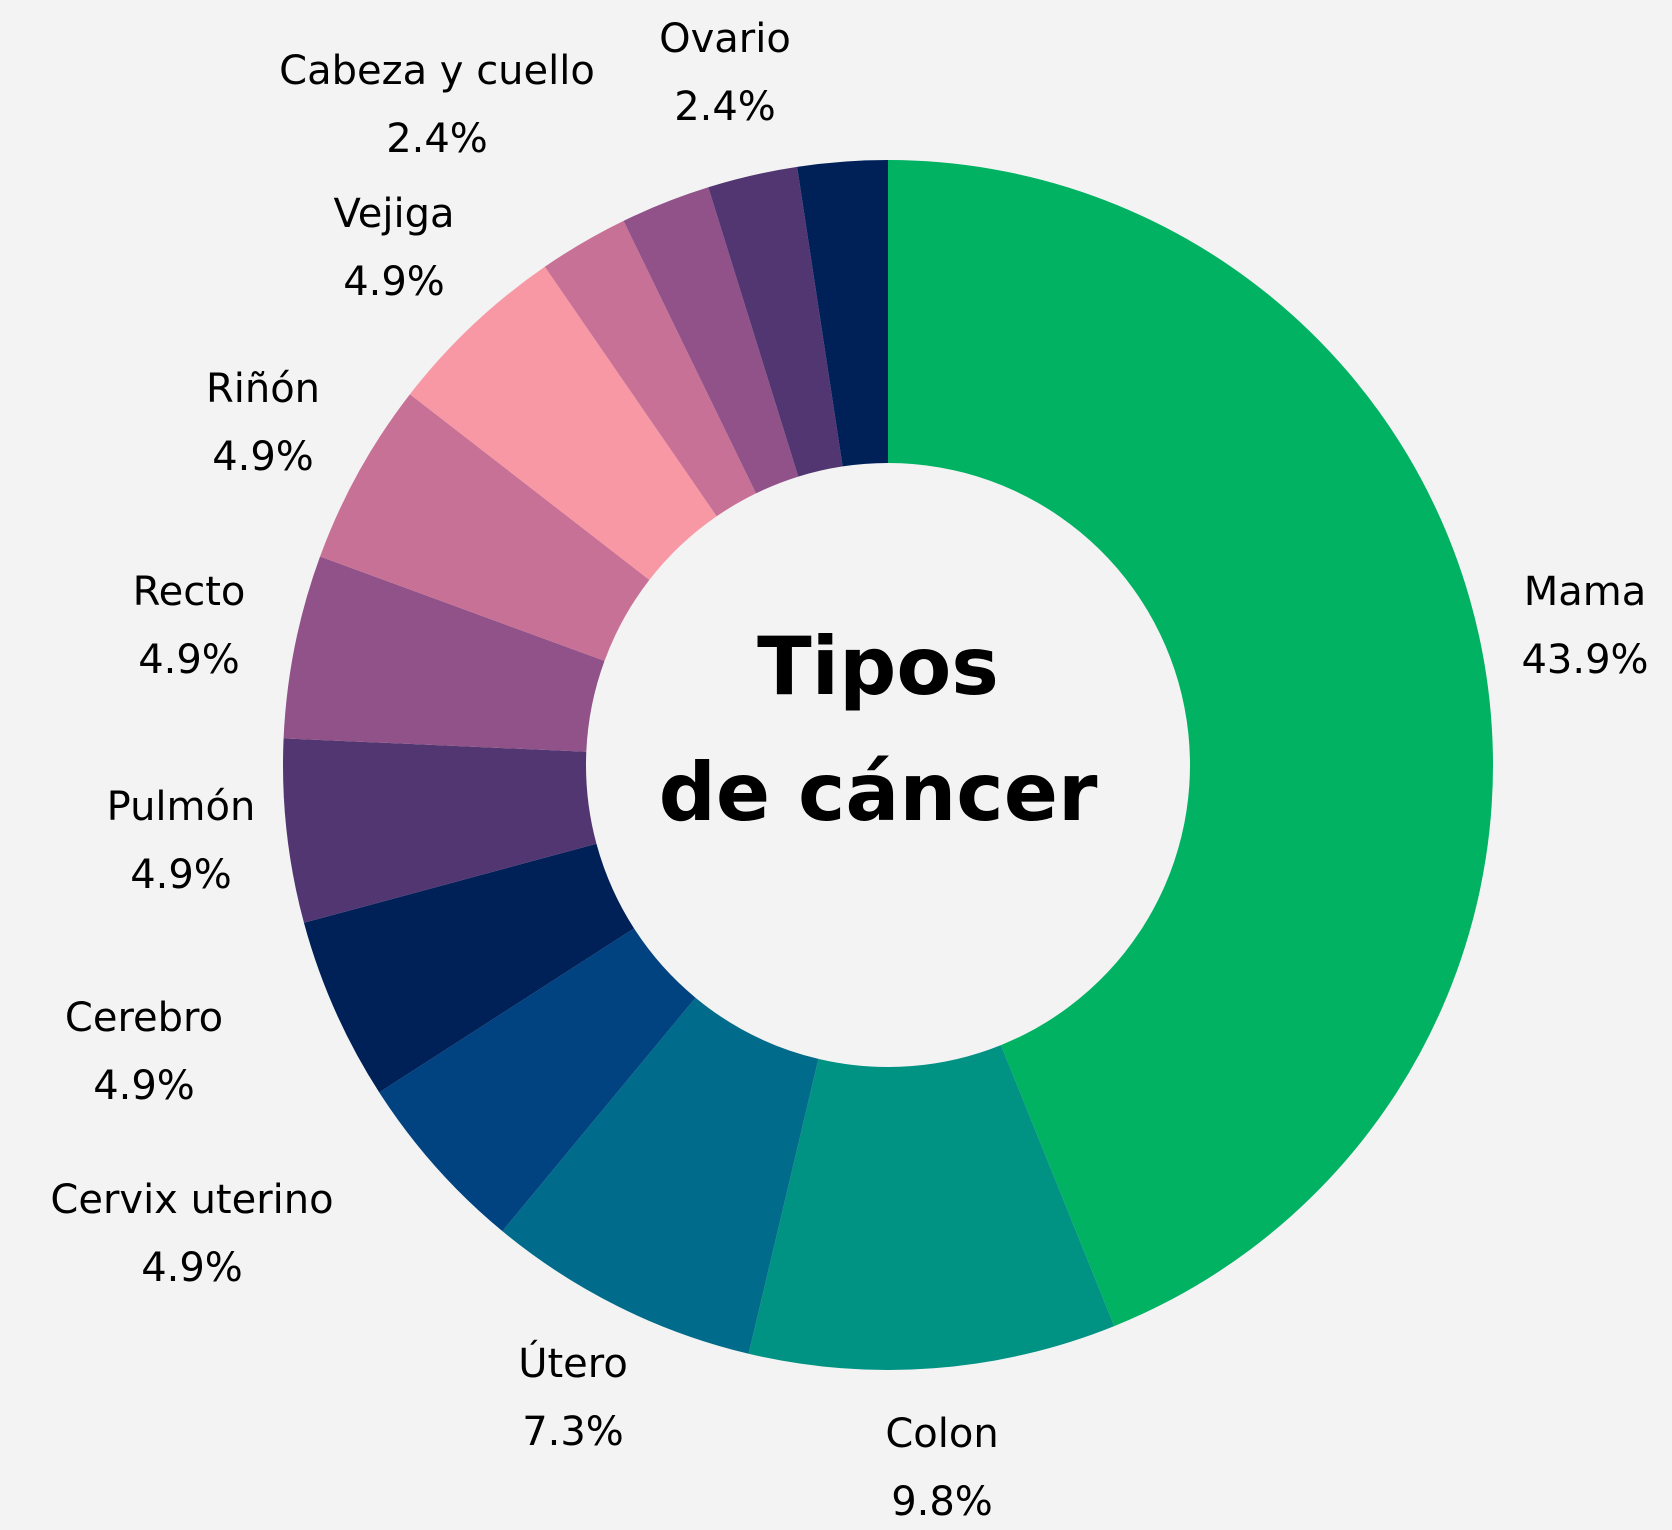 The image size is (1672, 1530). I want to click on slice-label: Riñón, so click(263, 389).